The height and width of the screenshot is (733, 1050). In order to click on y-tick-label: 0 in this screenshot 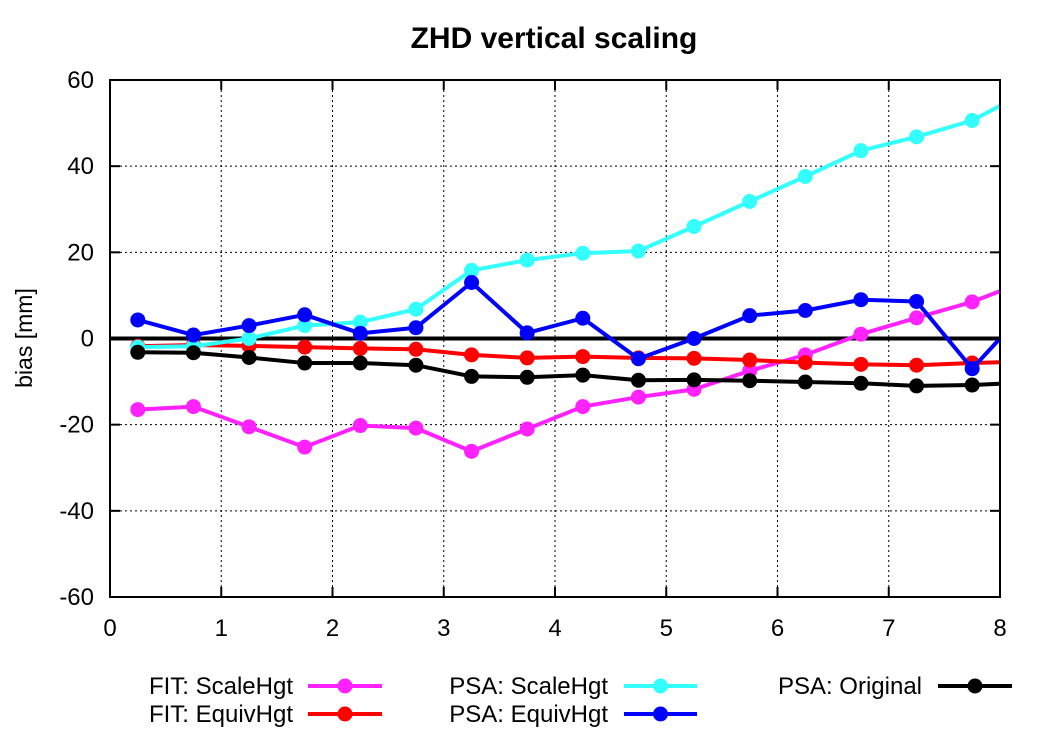, I will do `click(87, 339)`.